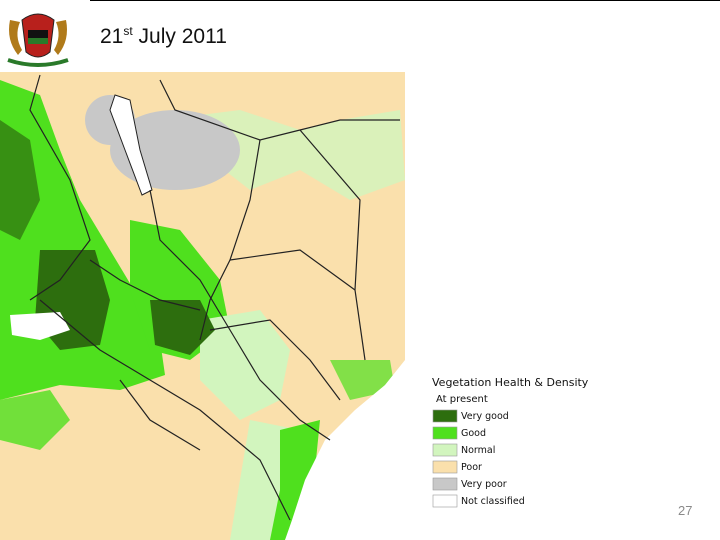 Image resolution: width=720 pixels, height=540 pixels. I want to click on title-rest: July 2011, so click(182, 36).